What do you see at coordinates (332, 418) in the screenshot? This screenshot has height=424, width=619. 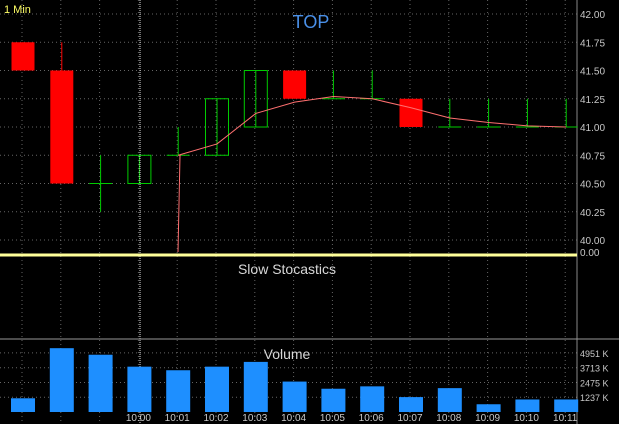 I see `time-tick-label: 10:05` at bounding box center [332, 418].